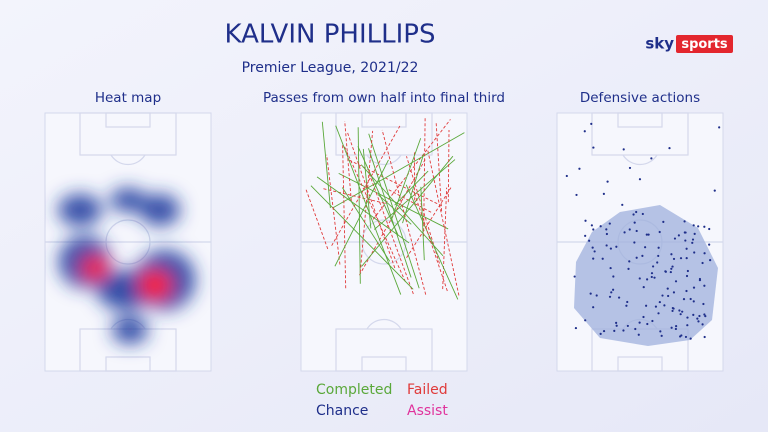 Image resolution: width=768 pixels, height=432 pixels. Describe the element at coordinates (382, 400) in the screenshot. I see `legend: Completed Failed Chance Assist` at that location.